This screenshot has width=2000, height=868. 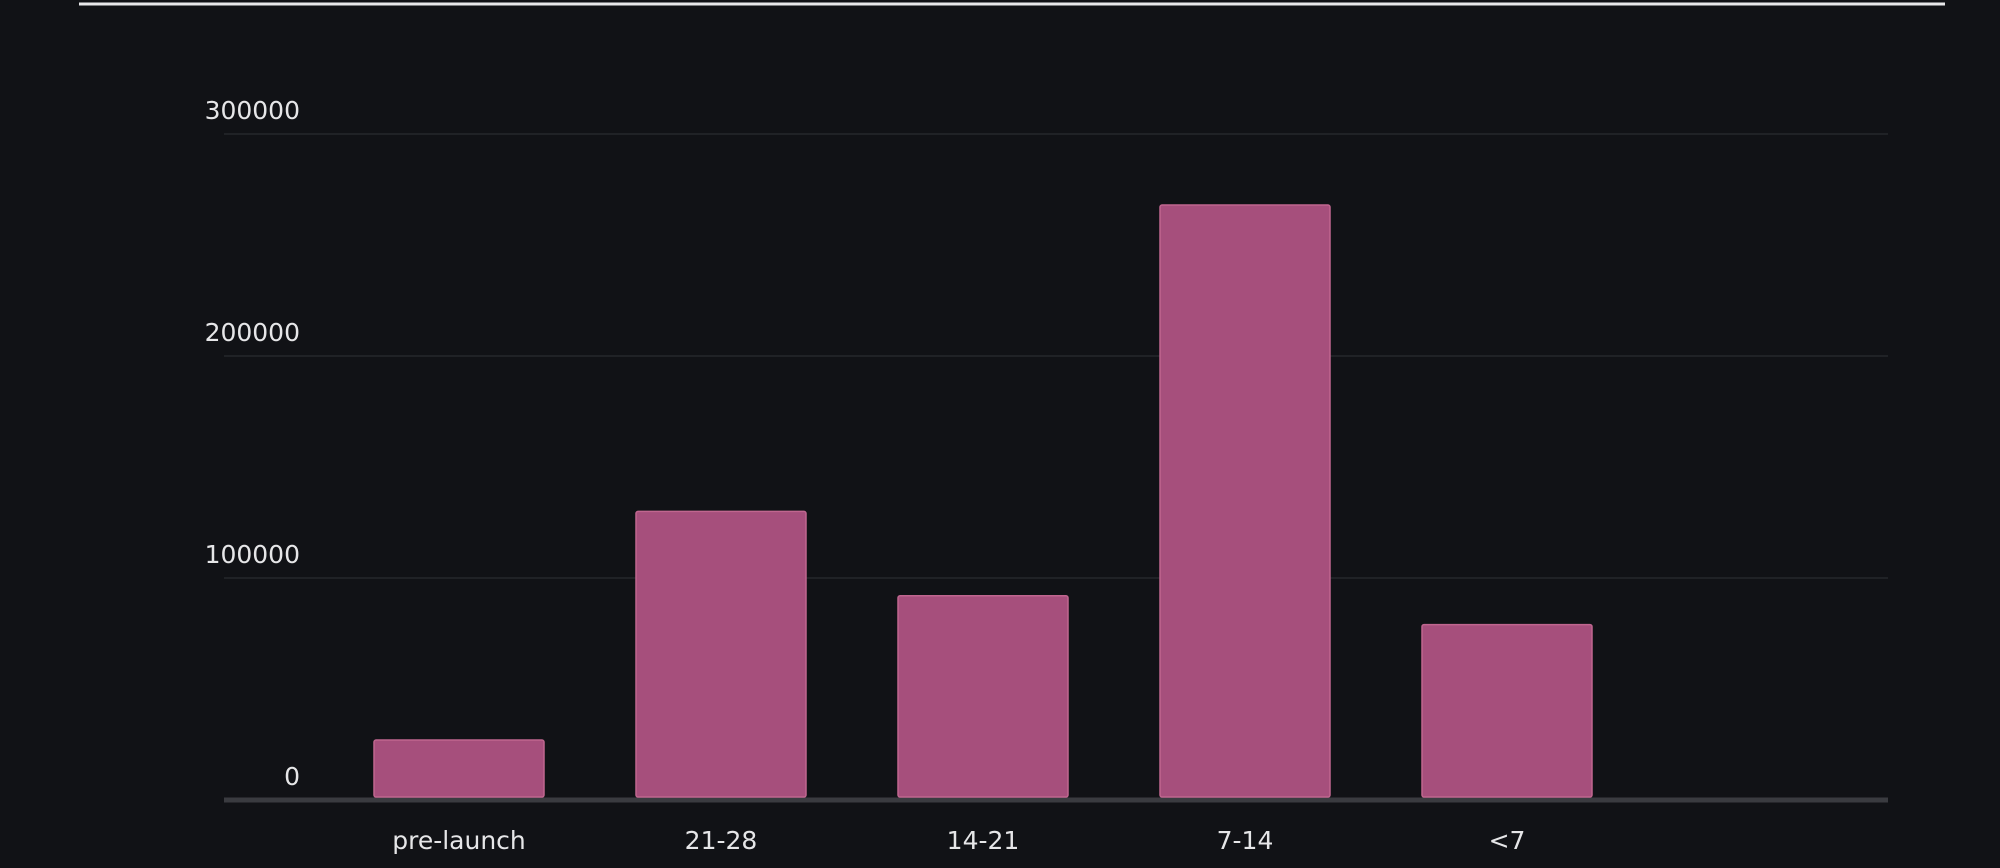 What do you see at coordinates (983, 840) in the screenshot?
I see `x-tick-label: 14-21` at bounding box center [983, 840].